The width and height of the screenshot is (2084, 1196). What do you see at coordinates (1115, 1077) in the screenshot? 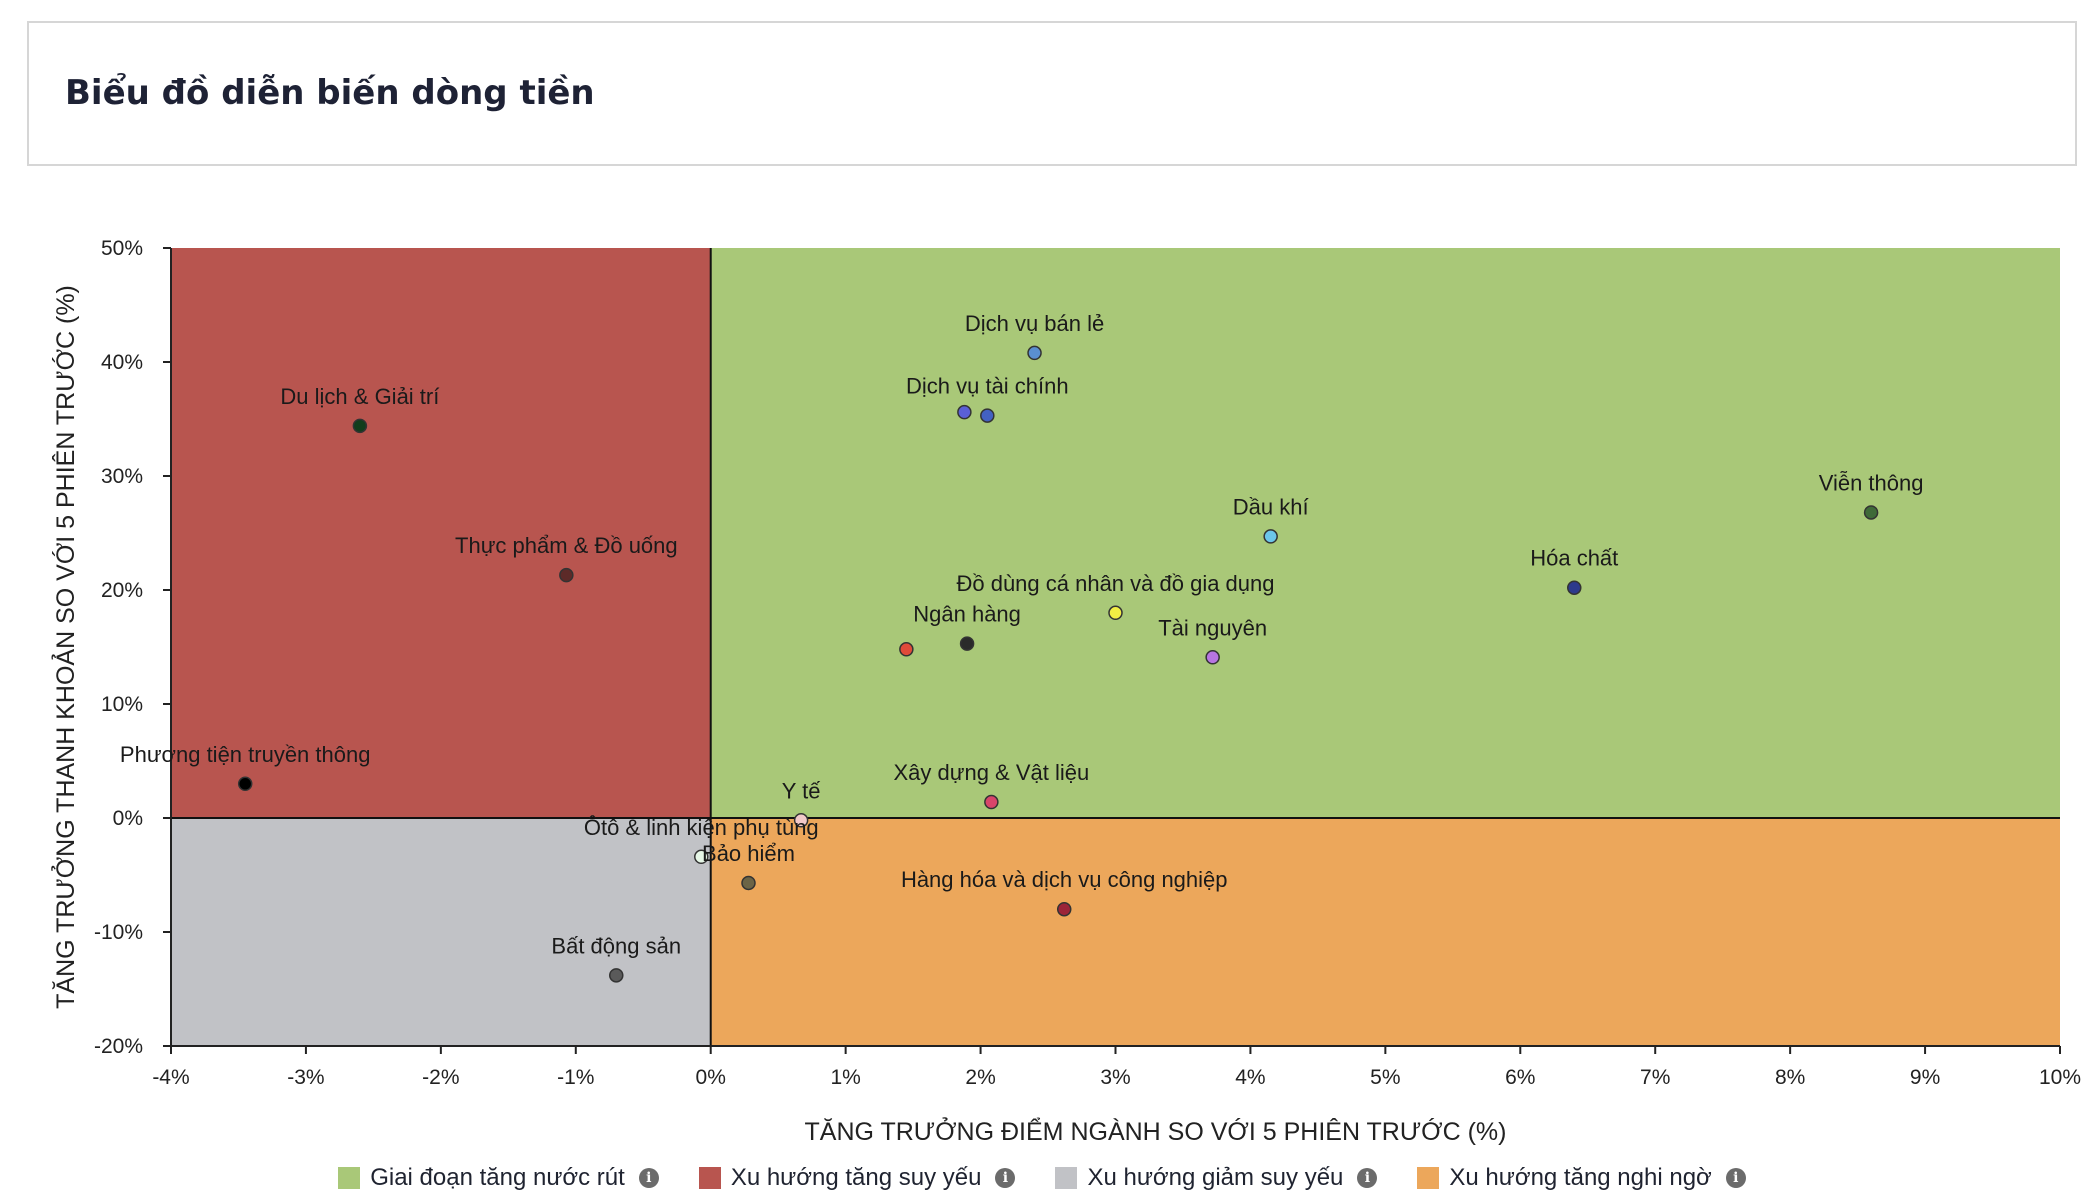
I see `x-tick-label: 3%` at bounding box center [1115, 1077].